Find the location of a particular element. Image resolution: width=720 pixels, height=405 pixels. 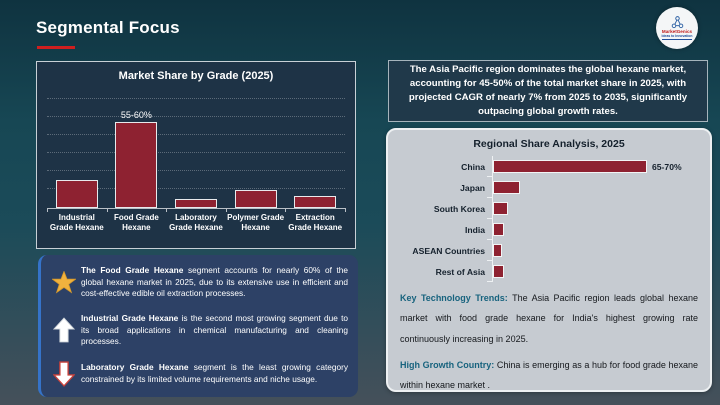

trends-label: Key Technology Trends: is located at coordinates (454, 298).